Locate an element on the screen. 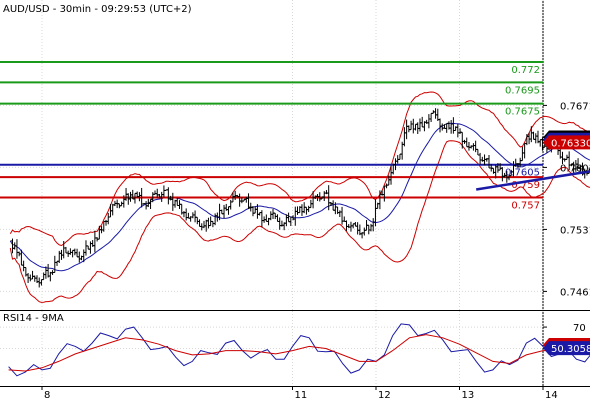  time-tick-label: 14 is located at coordinates (551, 395).